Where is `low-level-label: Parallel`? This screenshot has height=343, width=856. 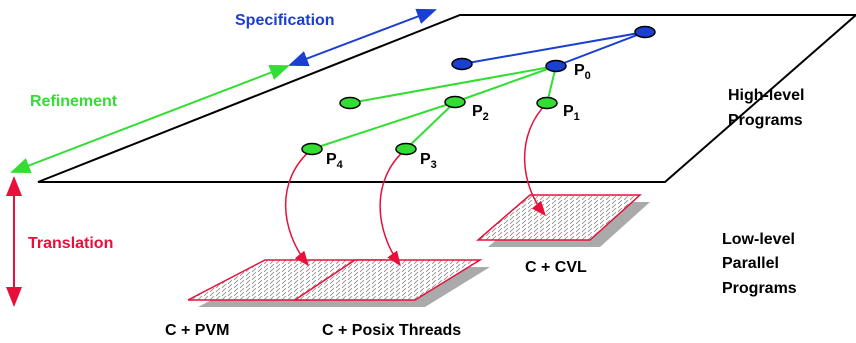
low-level-label: Parallel is located at coordinates (750, 263).